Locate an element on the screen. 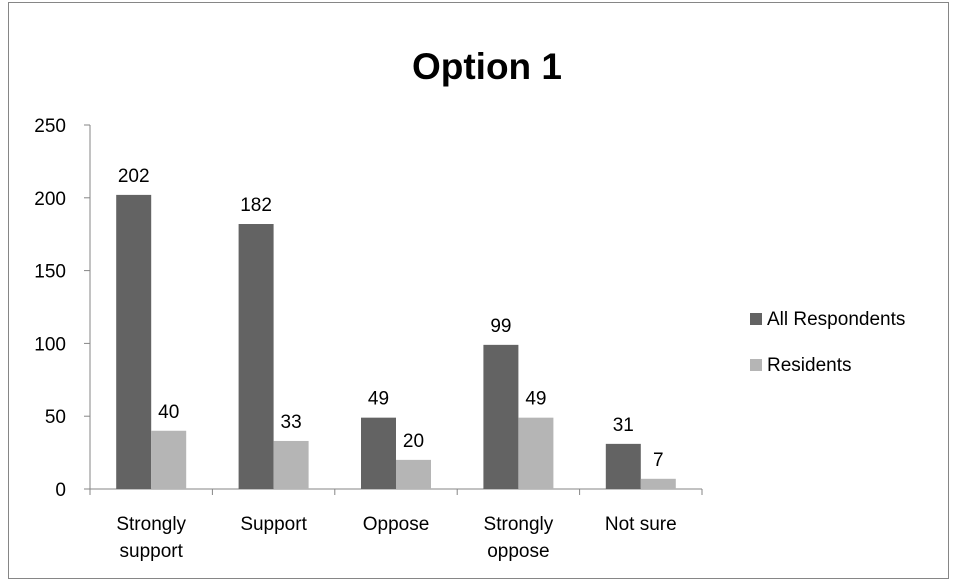 This screenshot has height=581, width=955. data-label: 7 is located at coordinates (658, 460).